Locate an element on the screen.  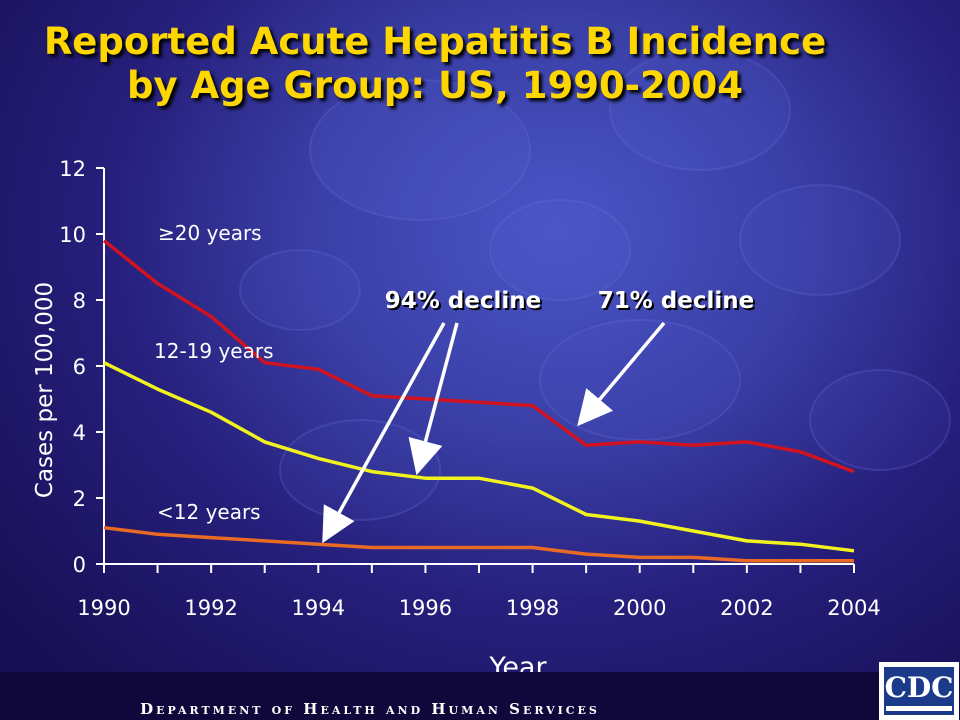
x-tick-label: 2000 is located at coordinates (639, 608).